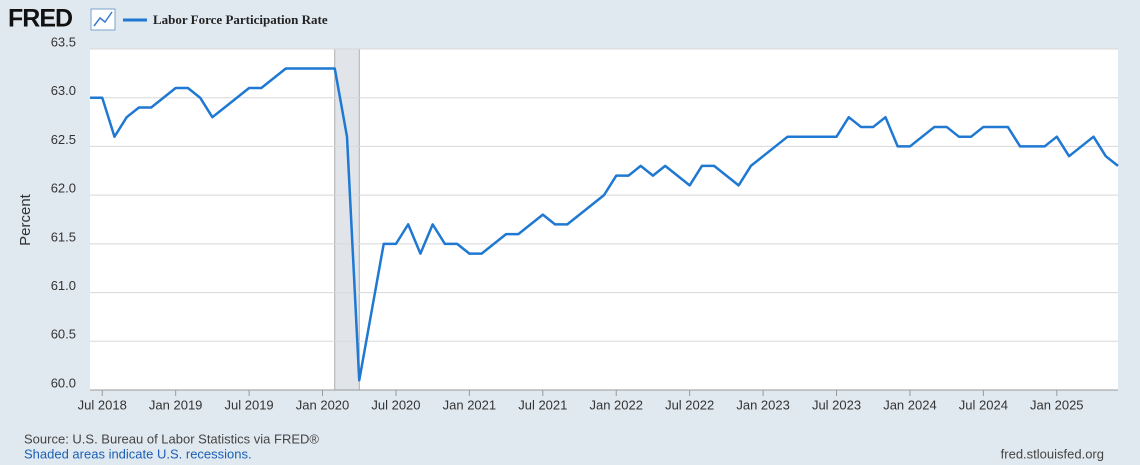 The height and width of the screenshot is (465, 1140). Describe the element at coordinates (25, 219) in the screenshot. I see `y-axis-label: Percent` at that location.